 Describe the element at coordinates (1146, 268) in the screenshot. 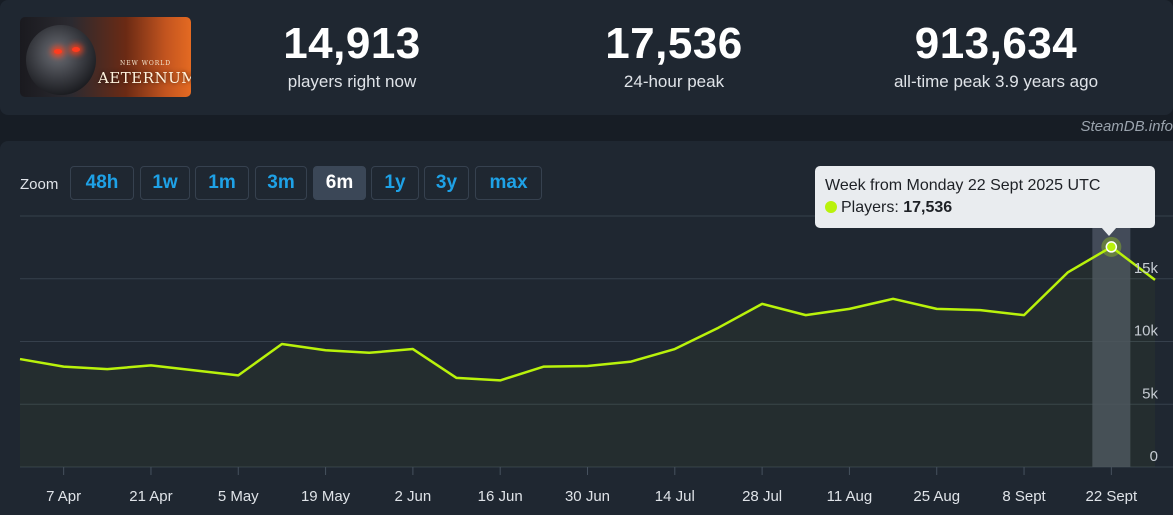

I see `y-tick-label-15k: 15k` at that location.